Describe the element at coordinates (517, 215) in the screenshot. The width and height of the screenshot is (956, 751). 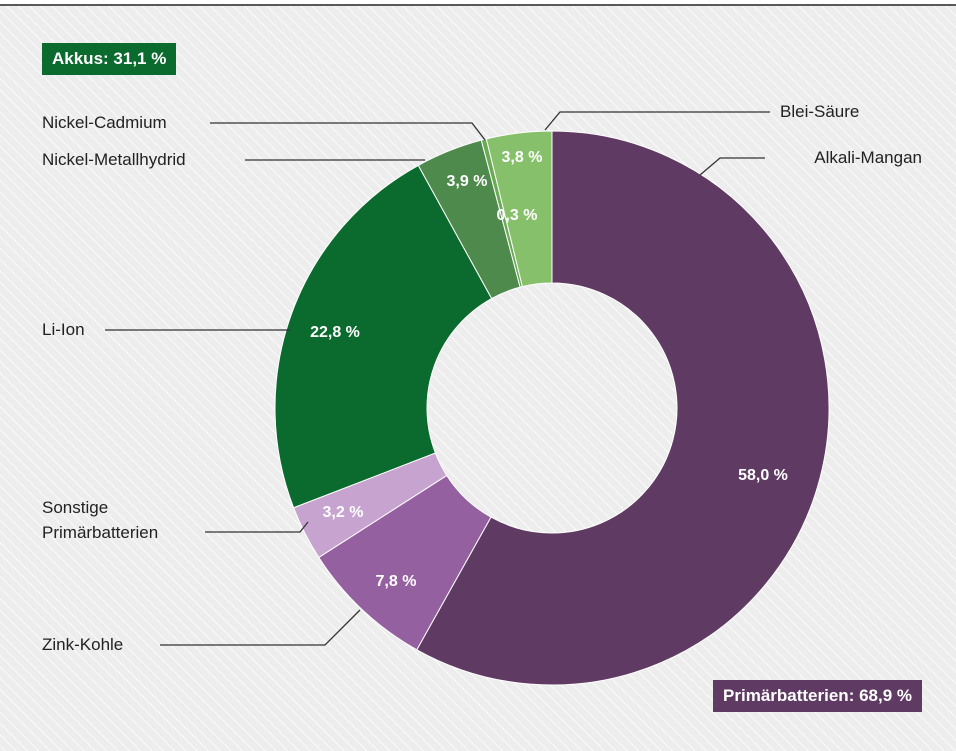
I see `value-label: 0,3 %` at that location.